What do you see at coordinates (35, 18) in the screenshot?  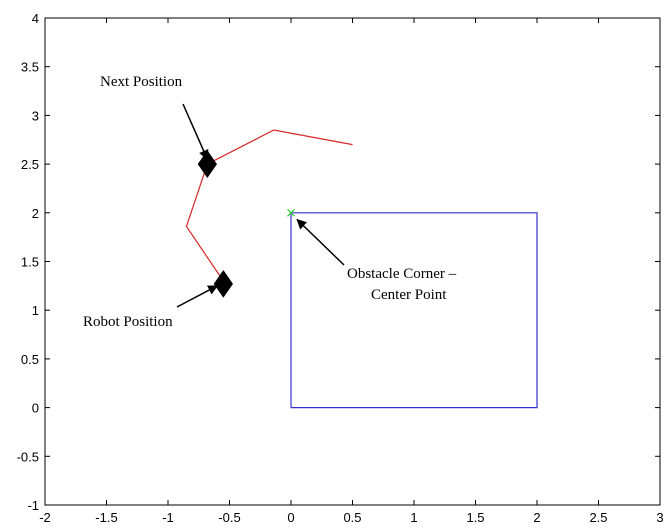 I see `y-tick-label: 4` at bounding box center [35, 18].